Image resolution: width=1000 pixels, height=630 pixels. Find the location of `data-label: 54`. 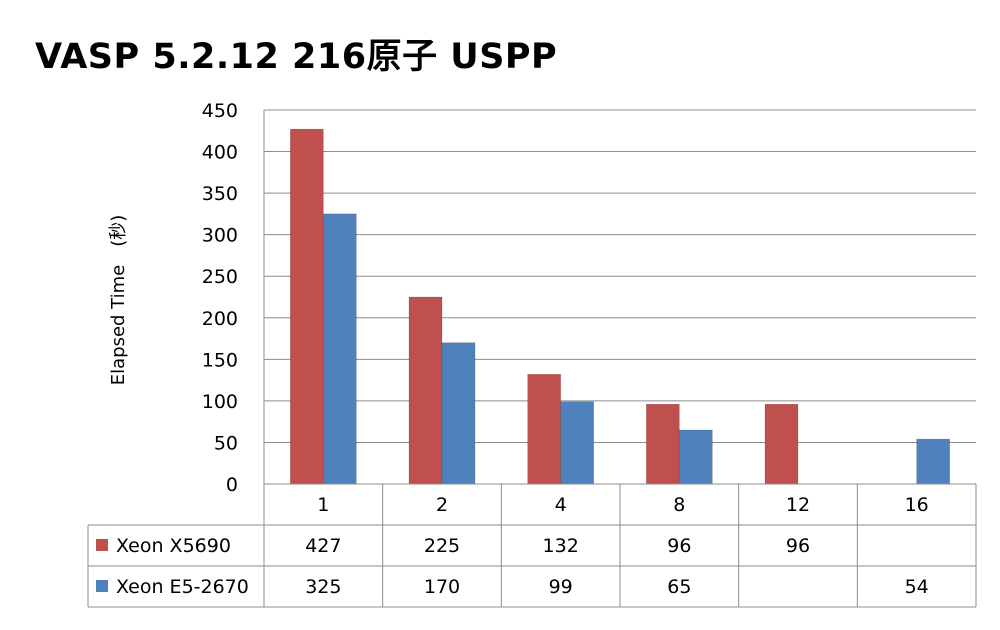

data-label: 54 is located at coordinates (917, 587).